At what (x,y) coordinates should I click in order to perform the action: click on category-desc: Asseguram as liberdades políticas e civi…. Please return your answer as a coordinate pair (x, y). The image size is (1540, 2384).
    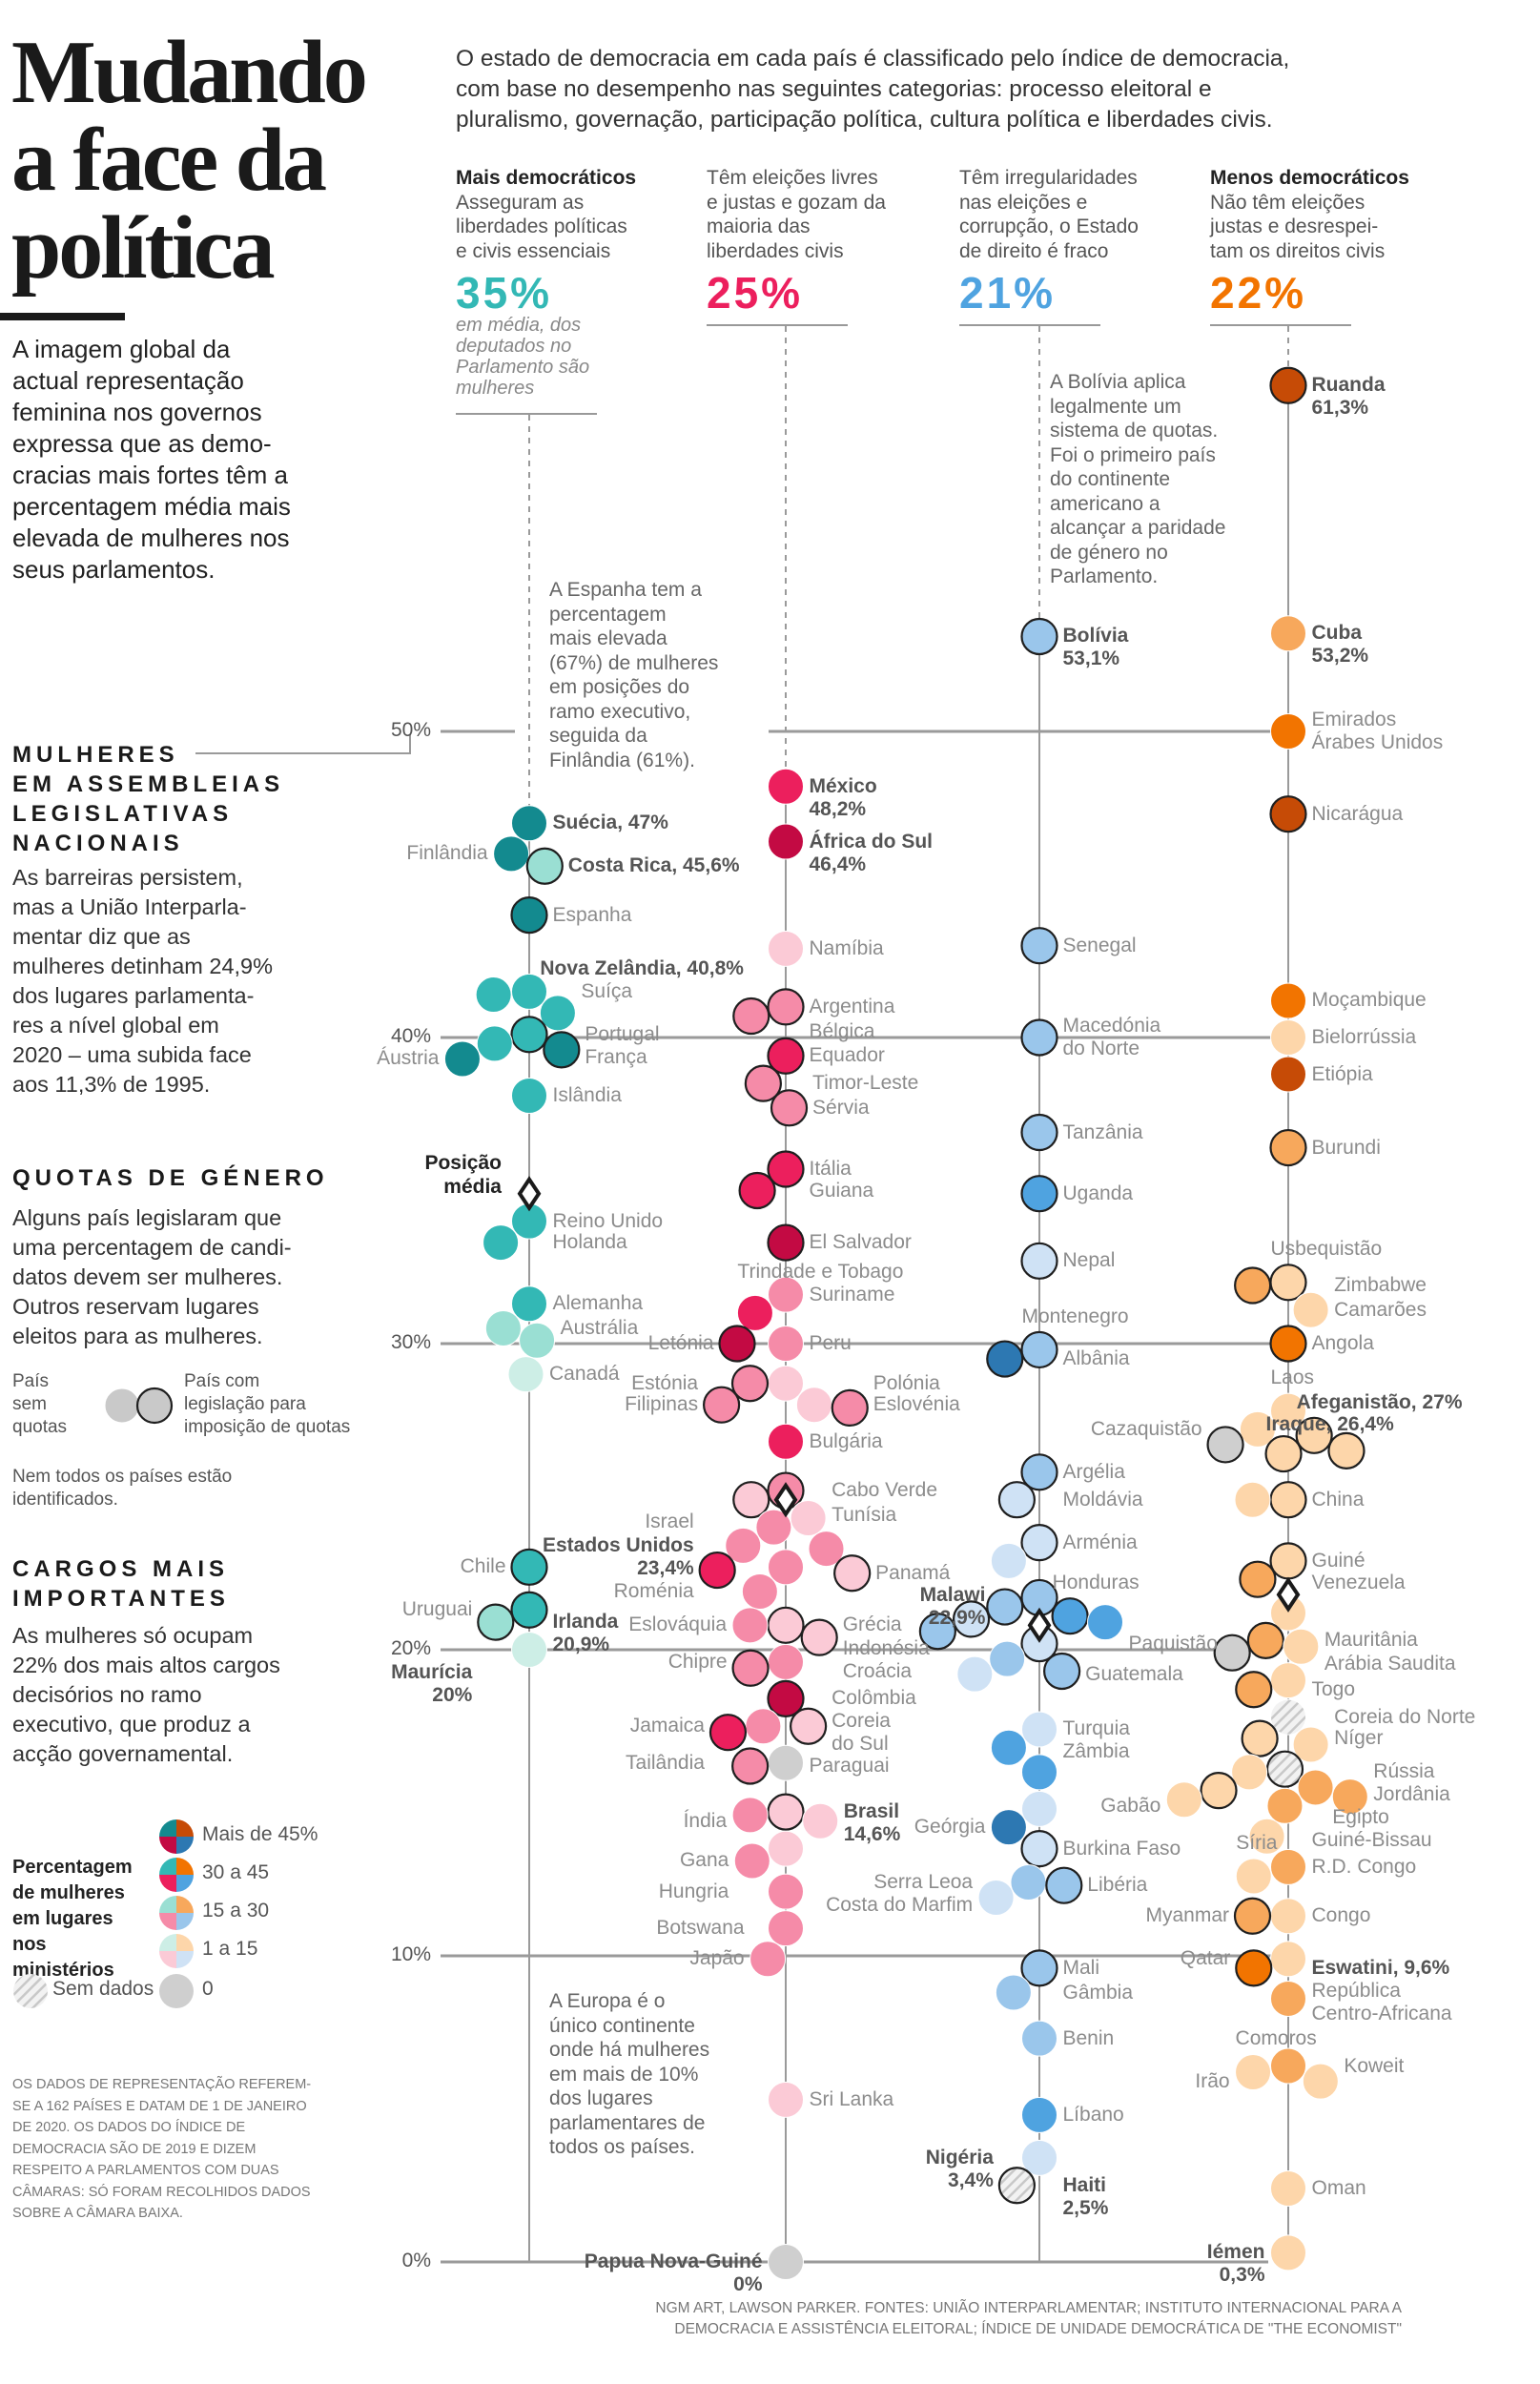
    Looking at the image, I should click on (541, 226).